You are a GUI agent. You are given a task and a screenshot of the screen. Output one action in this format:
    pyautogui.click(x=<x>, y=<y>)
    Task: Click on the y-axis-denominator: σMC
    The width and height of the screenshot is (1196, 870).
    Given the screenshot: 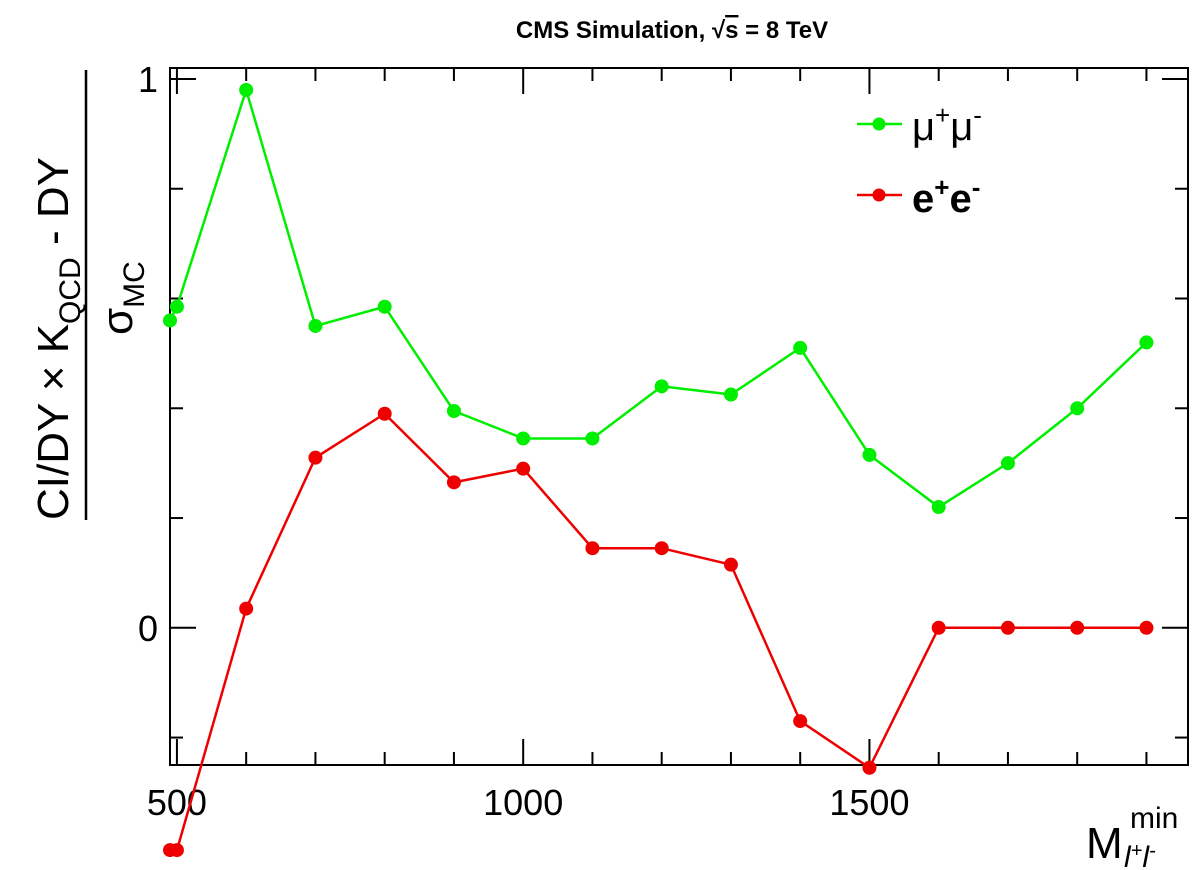 What is the action you would take?
    pyautogui.click(x=122, y=298)
    